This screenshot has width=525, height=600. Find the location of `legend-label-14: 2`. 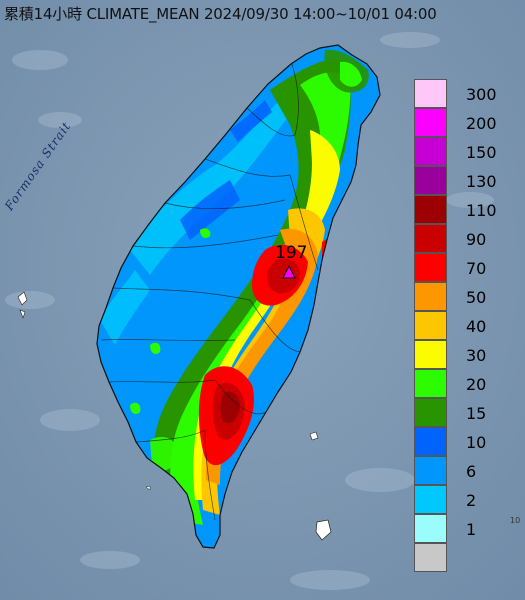

legend-label-14: 2 is located at coordinates (471, 500).